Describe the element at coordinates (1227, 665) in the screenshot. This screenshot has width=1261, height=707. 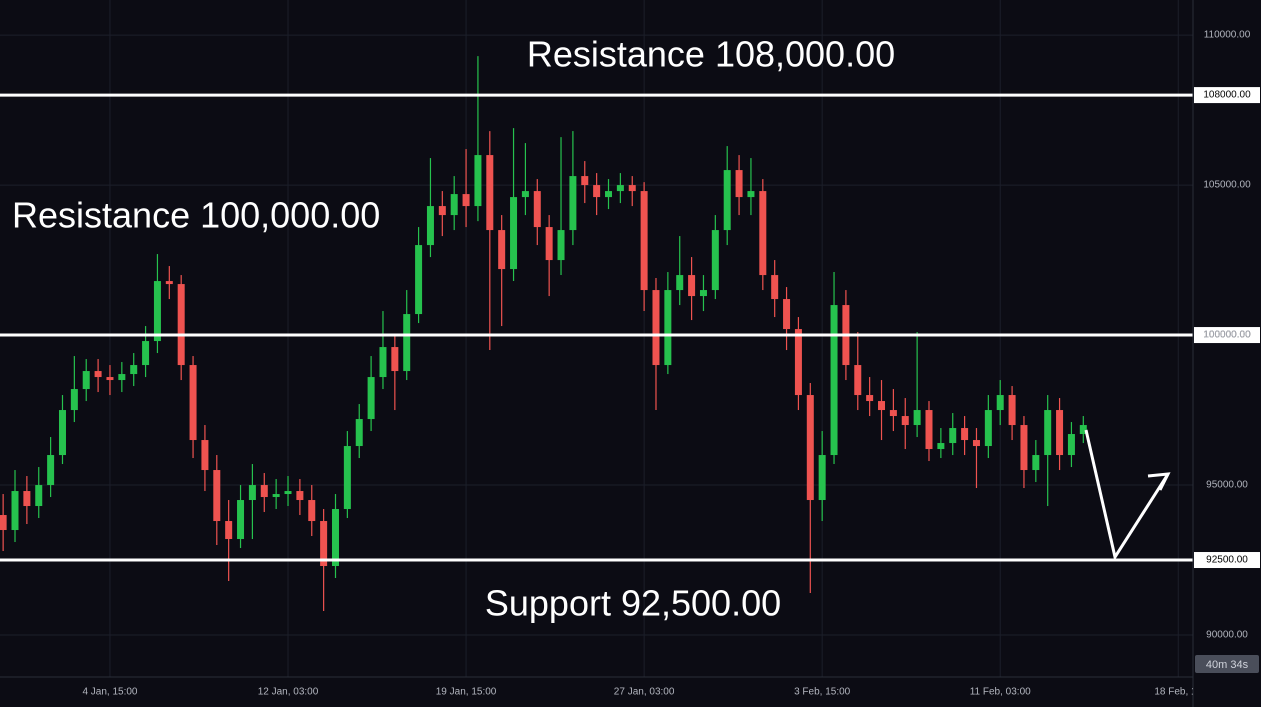
I see `countdown: 40m 34s` at that location.